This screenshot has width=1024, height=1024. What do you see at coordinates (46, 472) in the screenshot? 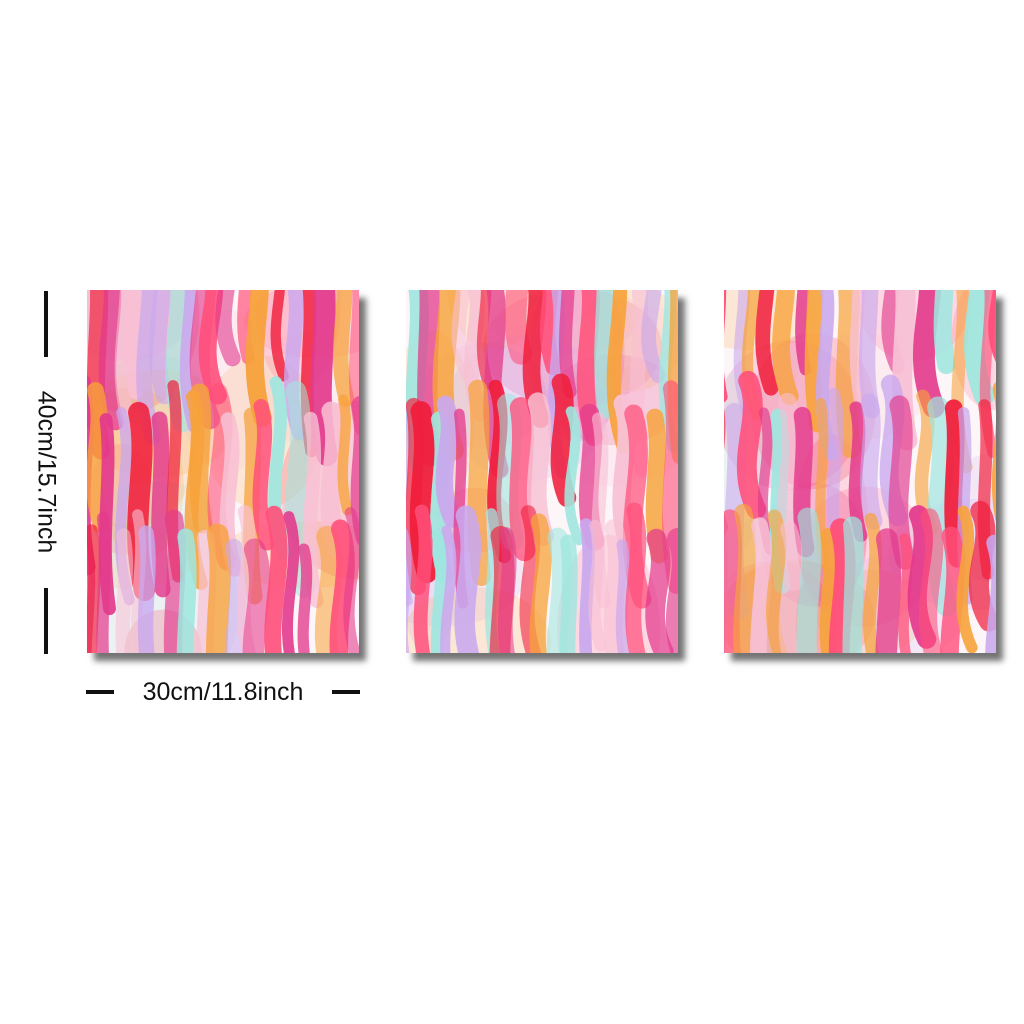
I see `height-label: 40cm/15.7inch` at bounding box center [46, 472].